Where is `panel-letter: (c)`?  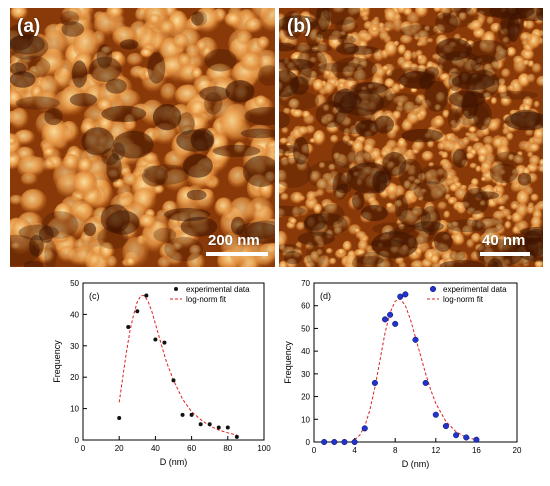 panel-letter: (c) is located at coordinates (94, 296).